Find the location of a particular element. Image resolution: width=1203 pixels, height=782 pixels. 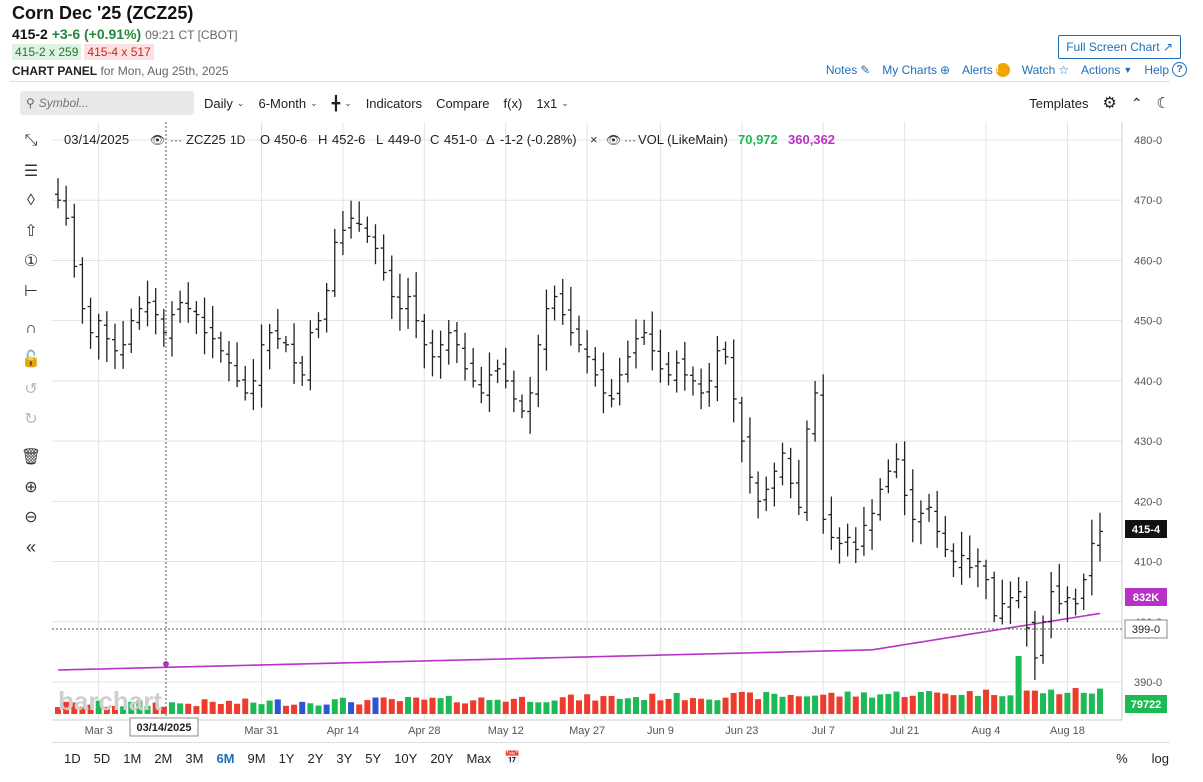

unlock-icon: 🔓 is located at coordinates (31, 359).